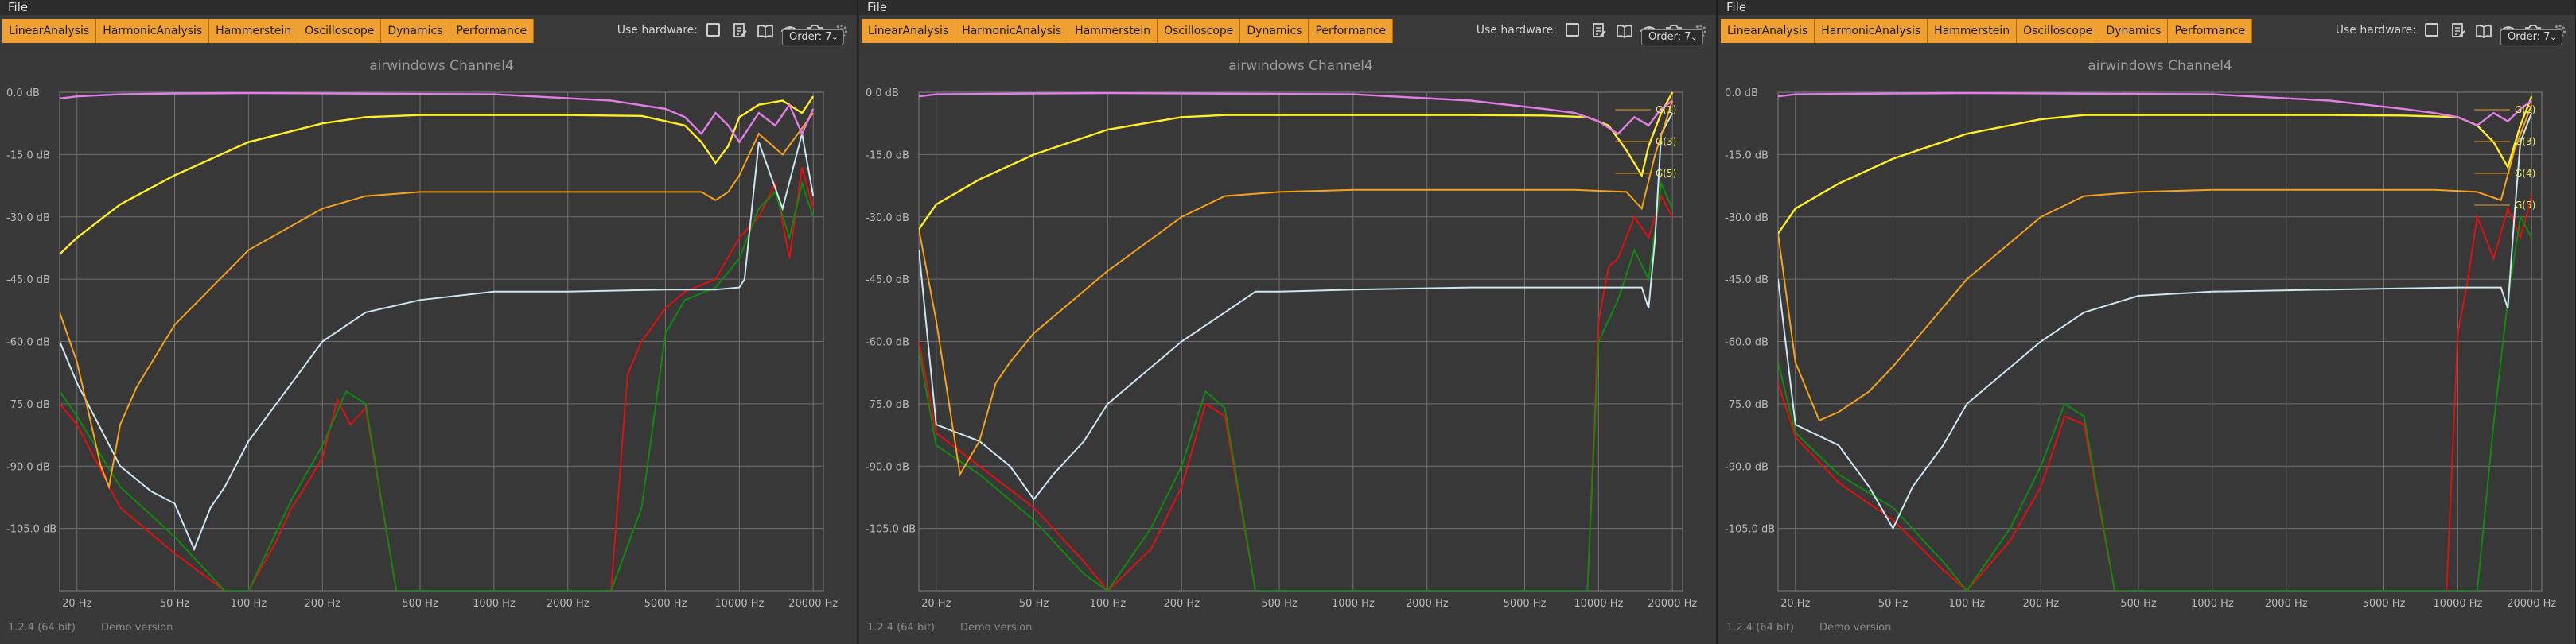 The width and height of the screenshot is (2576, 644). I want to click on legend-label: G(4), so click(2525, 173).